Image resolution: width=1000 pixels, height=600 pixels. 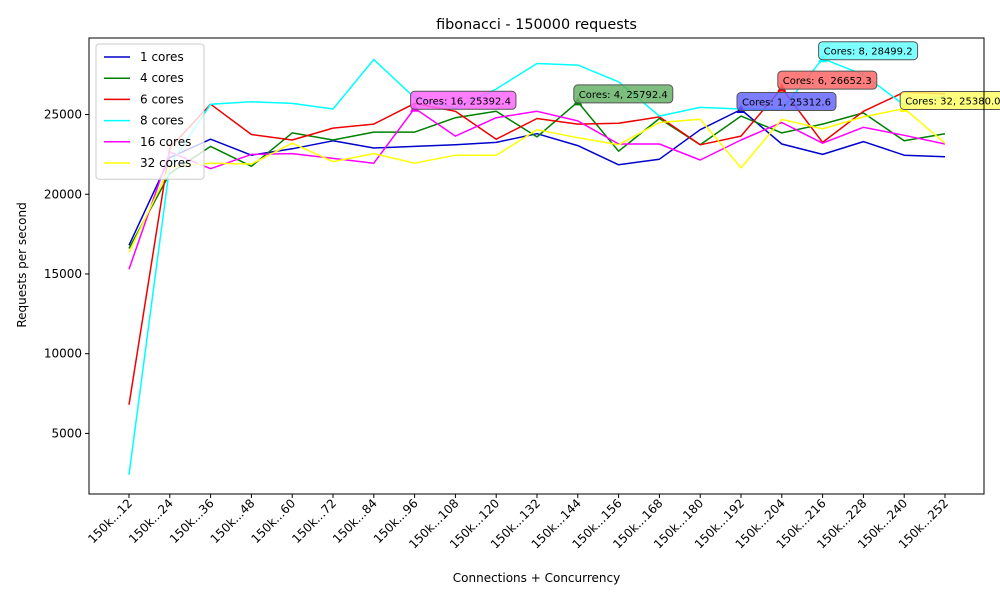 I want to click on peak-annotation-4: Cores: 6, 26652.3, so click(x=827, y=80).